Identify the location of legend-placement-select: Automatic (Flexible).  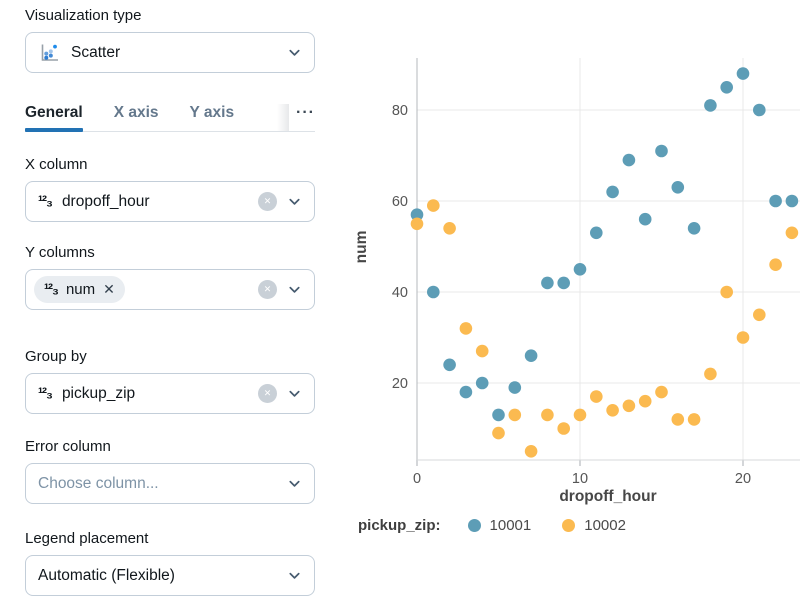
(170, 575).